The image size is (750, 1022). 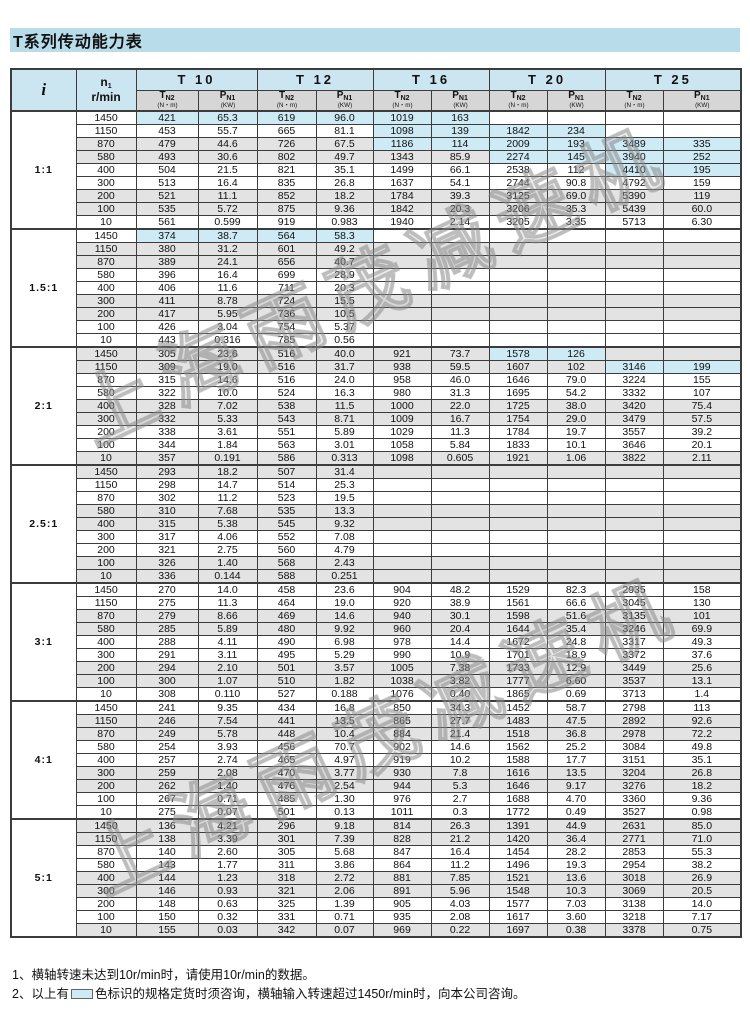 What do you see at coordinates (460, 930) in the screenshot?
I see `value-cell: 0.22` at bounding box center [460, 930].